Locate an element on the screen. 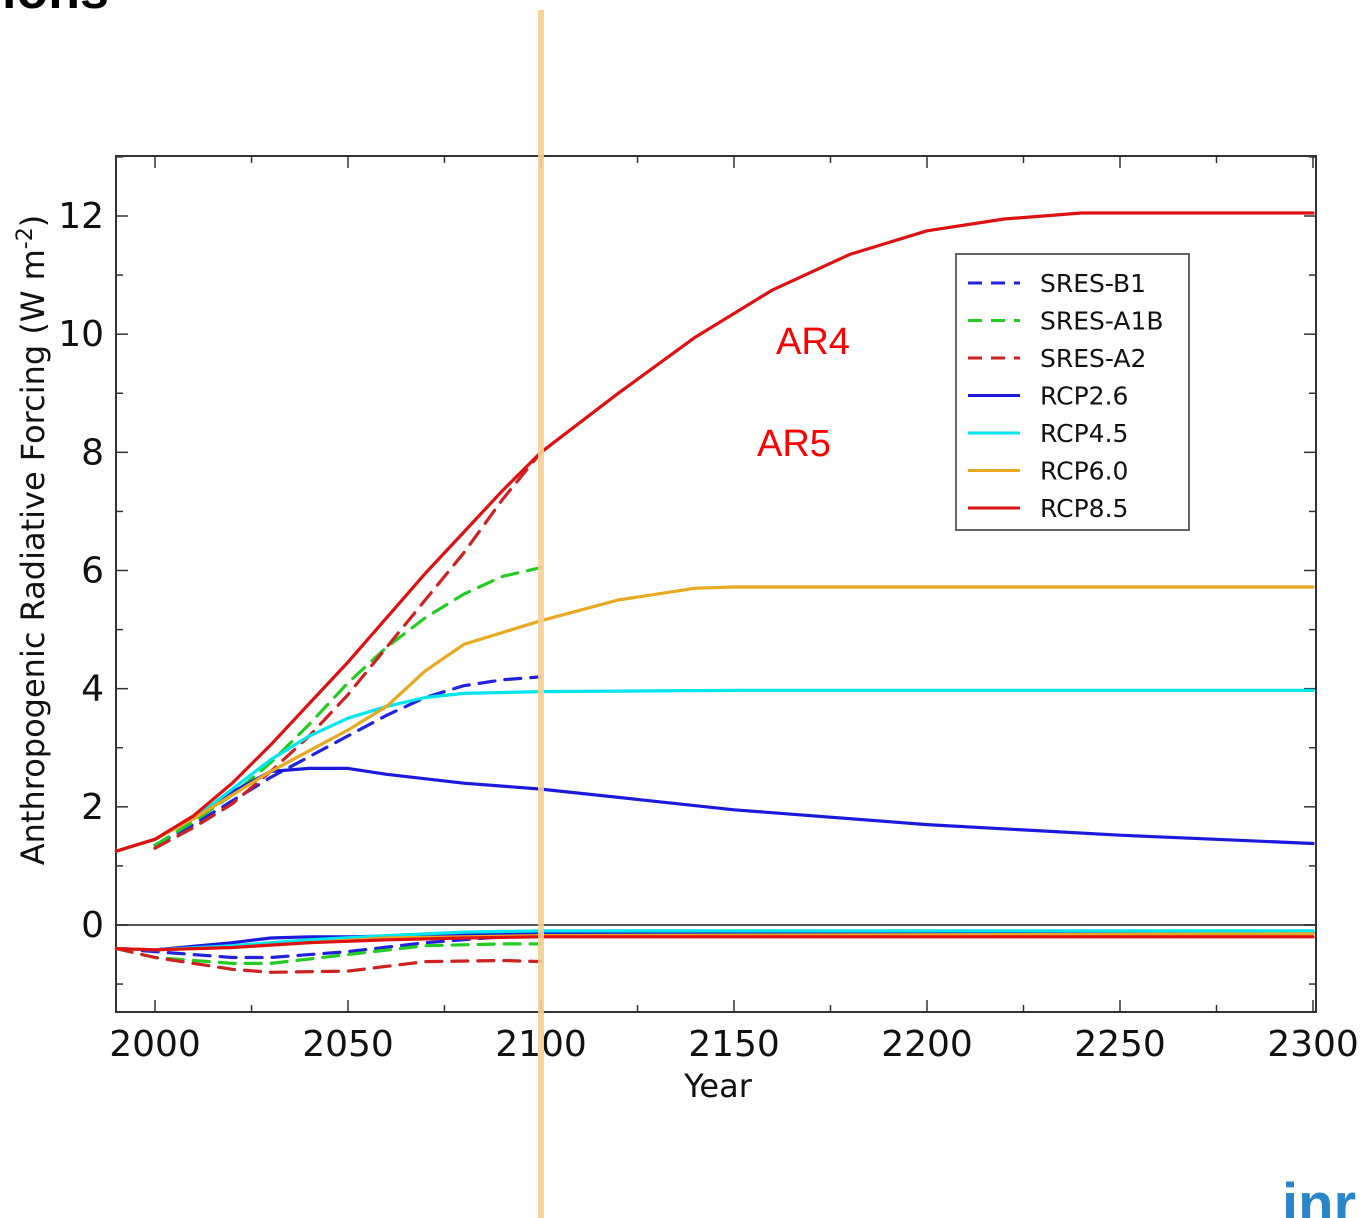 Image resolution: width=1368 pixels, height=1218 pixels. legend-label: RCP8.5 is located at coordinates (1084, 508).